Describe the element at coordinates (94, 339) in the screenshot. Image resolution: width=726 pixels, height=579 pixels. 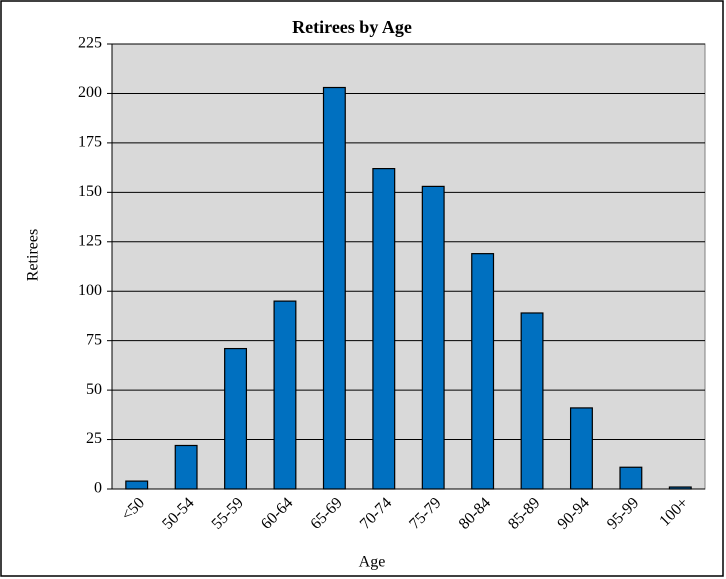
I see `y-tick-label: 75` at that location.